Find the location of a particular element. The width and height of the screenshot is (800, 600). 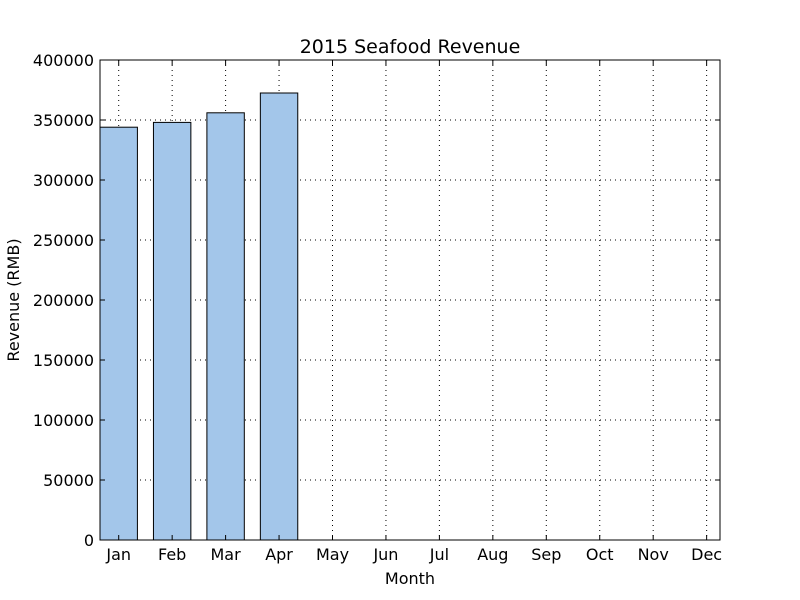

x-tick-label: Oct is located at coordinates (600, 554).